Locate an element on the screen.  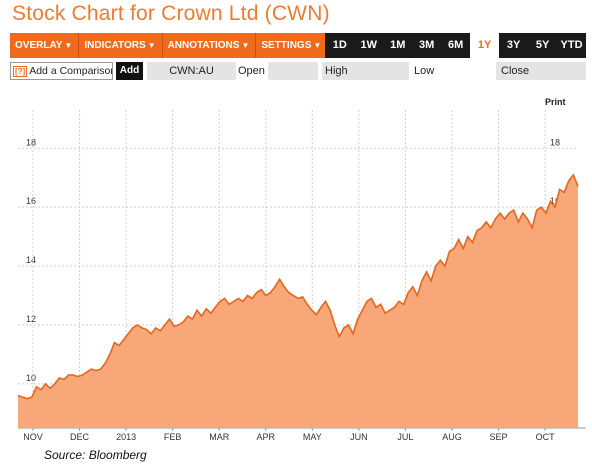
open-value is located at coordinates (293, 71).